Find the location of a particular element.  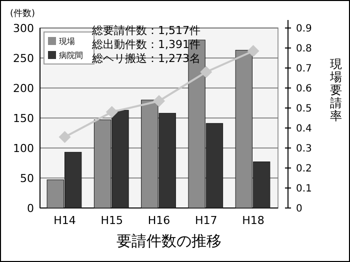

y2-tick-label: 0.2 is located at coordinates (304, 169).